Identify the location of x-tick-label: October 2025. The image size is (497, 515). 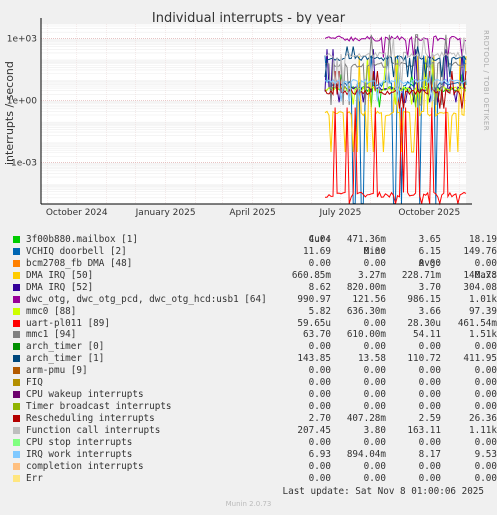
(429, 213).